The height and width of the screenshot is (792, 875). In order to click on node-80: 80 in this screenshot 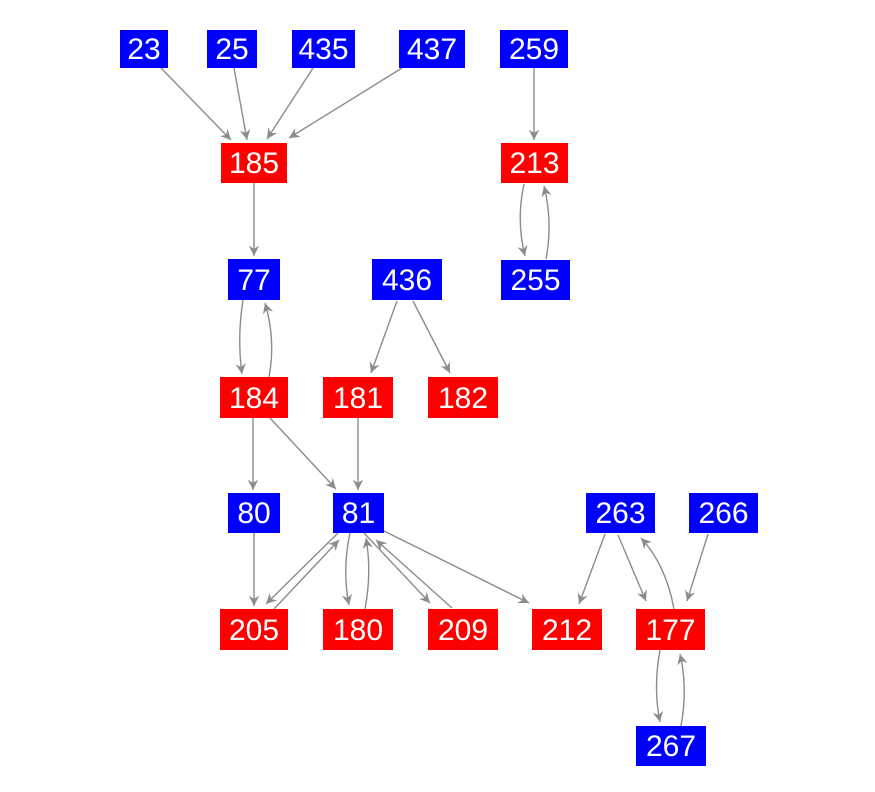, I will do `click(254, 513)`.